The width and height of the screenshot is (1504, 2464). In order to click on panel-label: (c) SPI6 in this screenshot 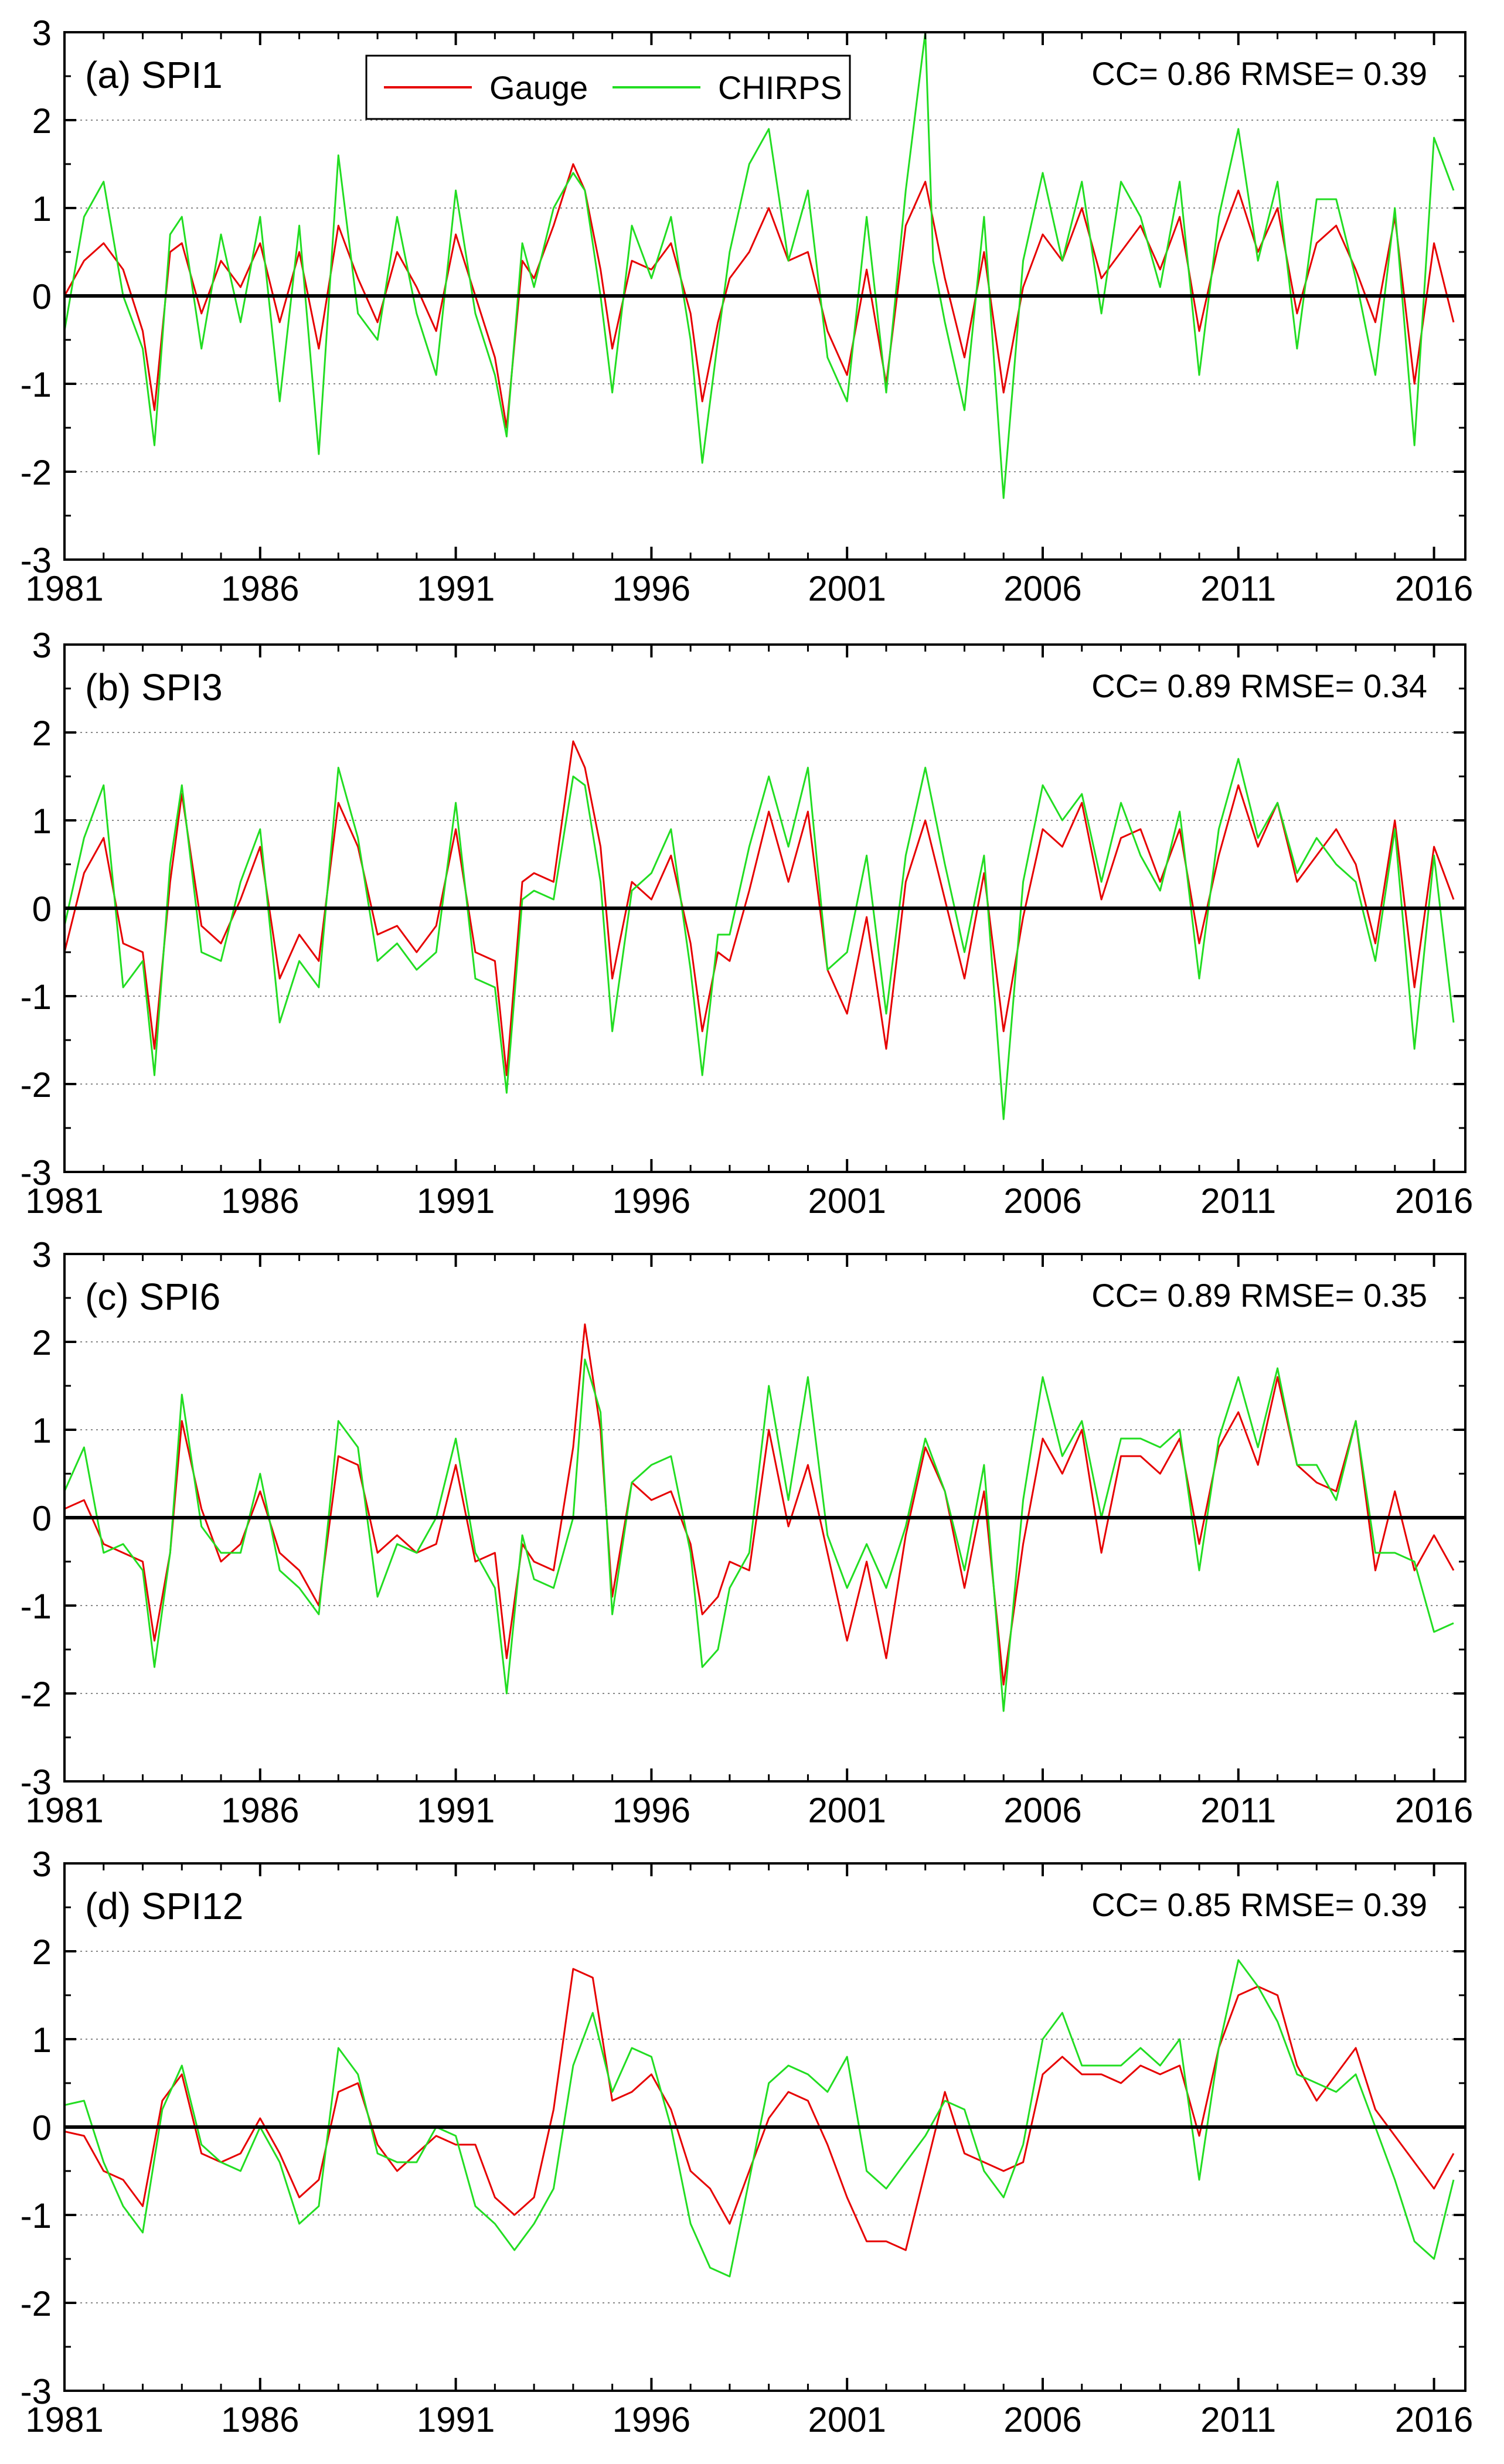, I will do `click(152, 1297)`.